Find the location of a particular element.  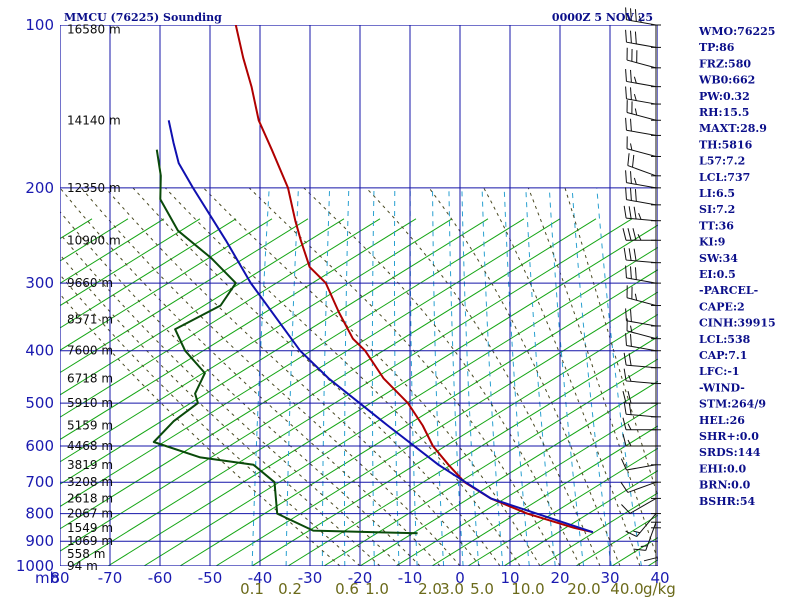

index-item: KI:9 is located at coordinates (712, 242).